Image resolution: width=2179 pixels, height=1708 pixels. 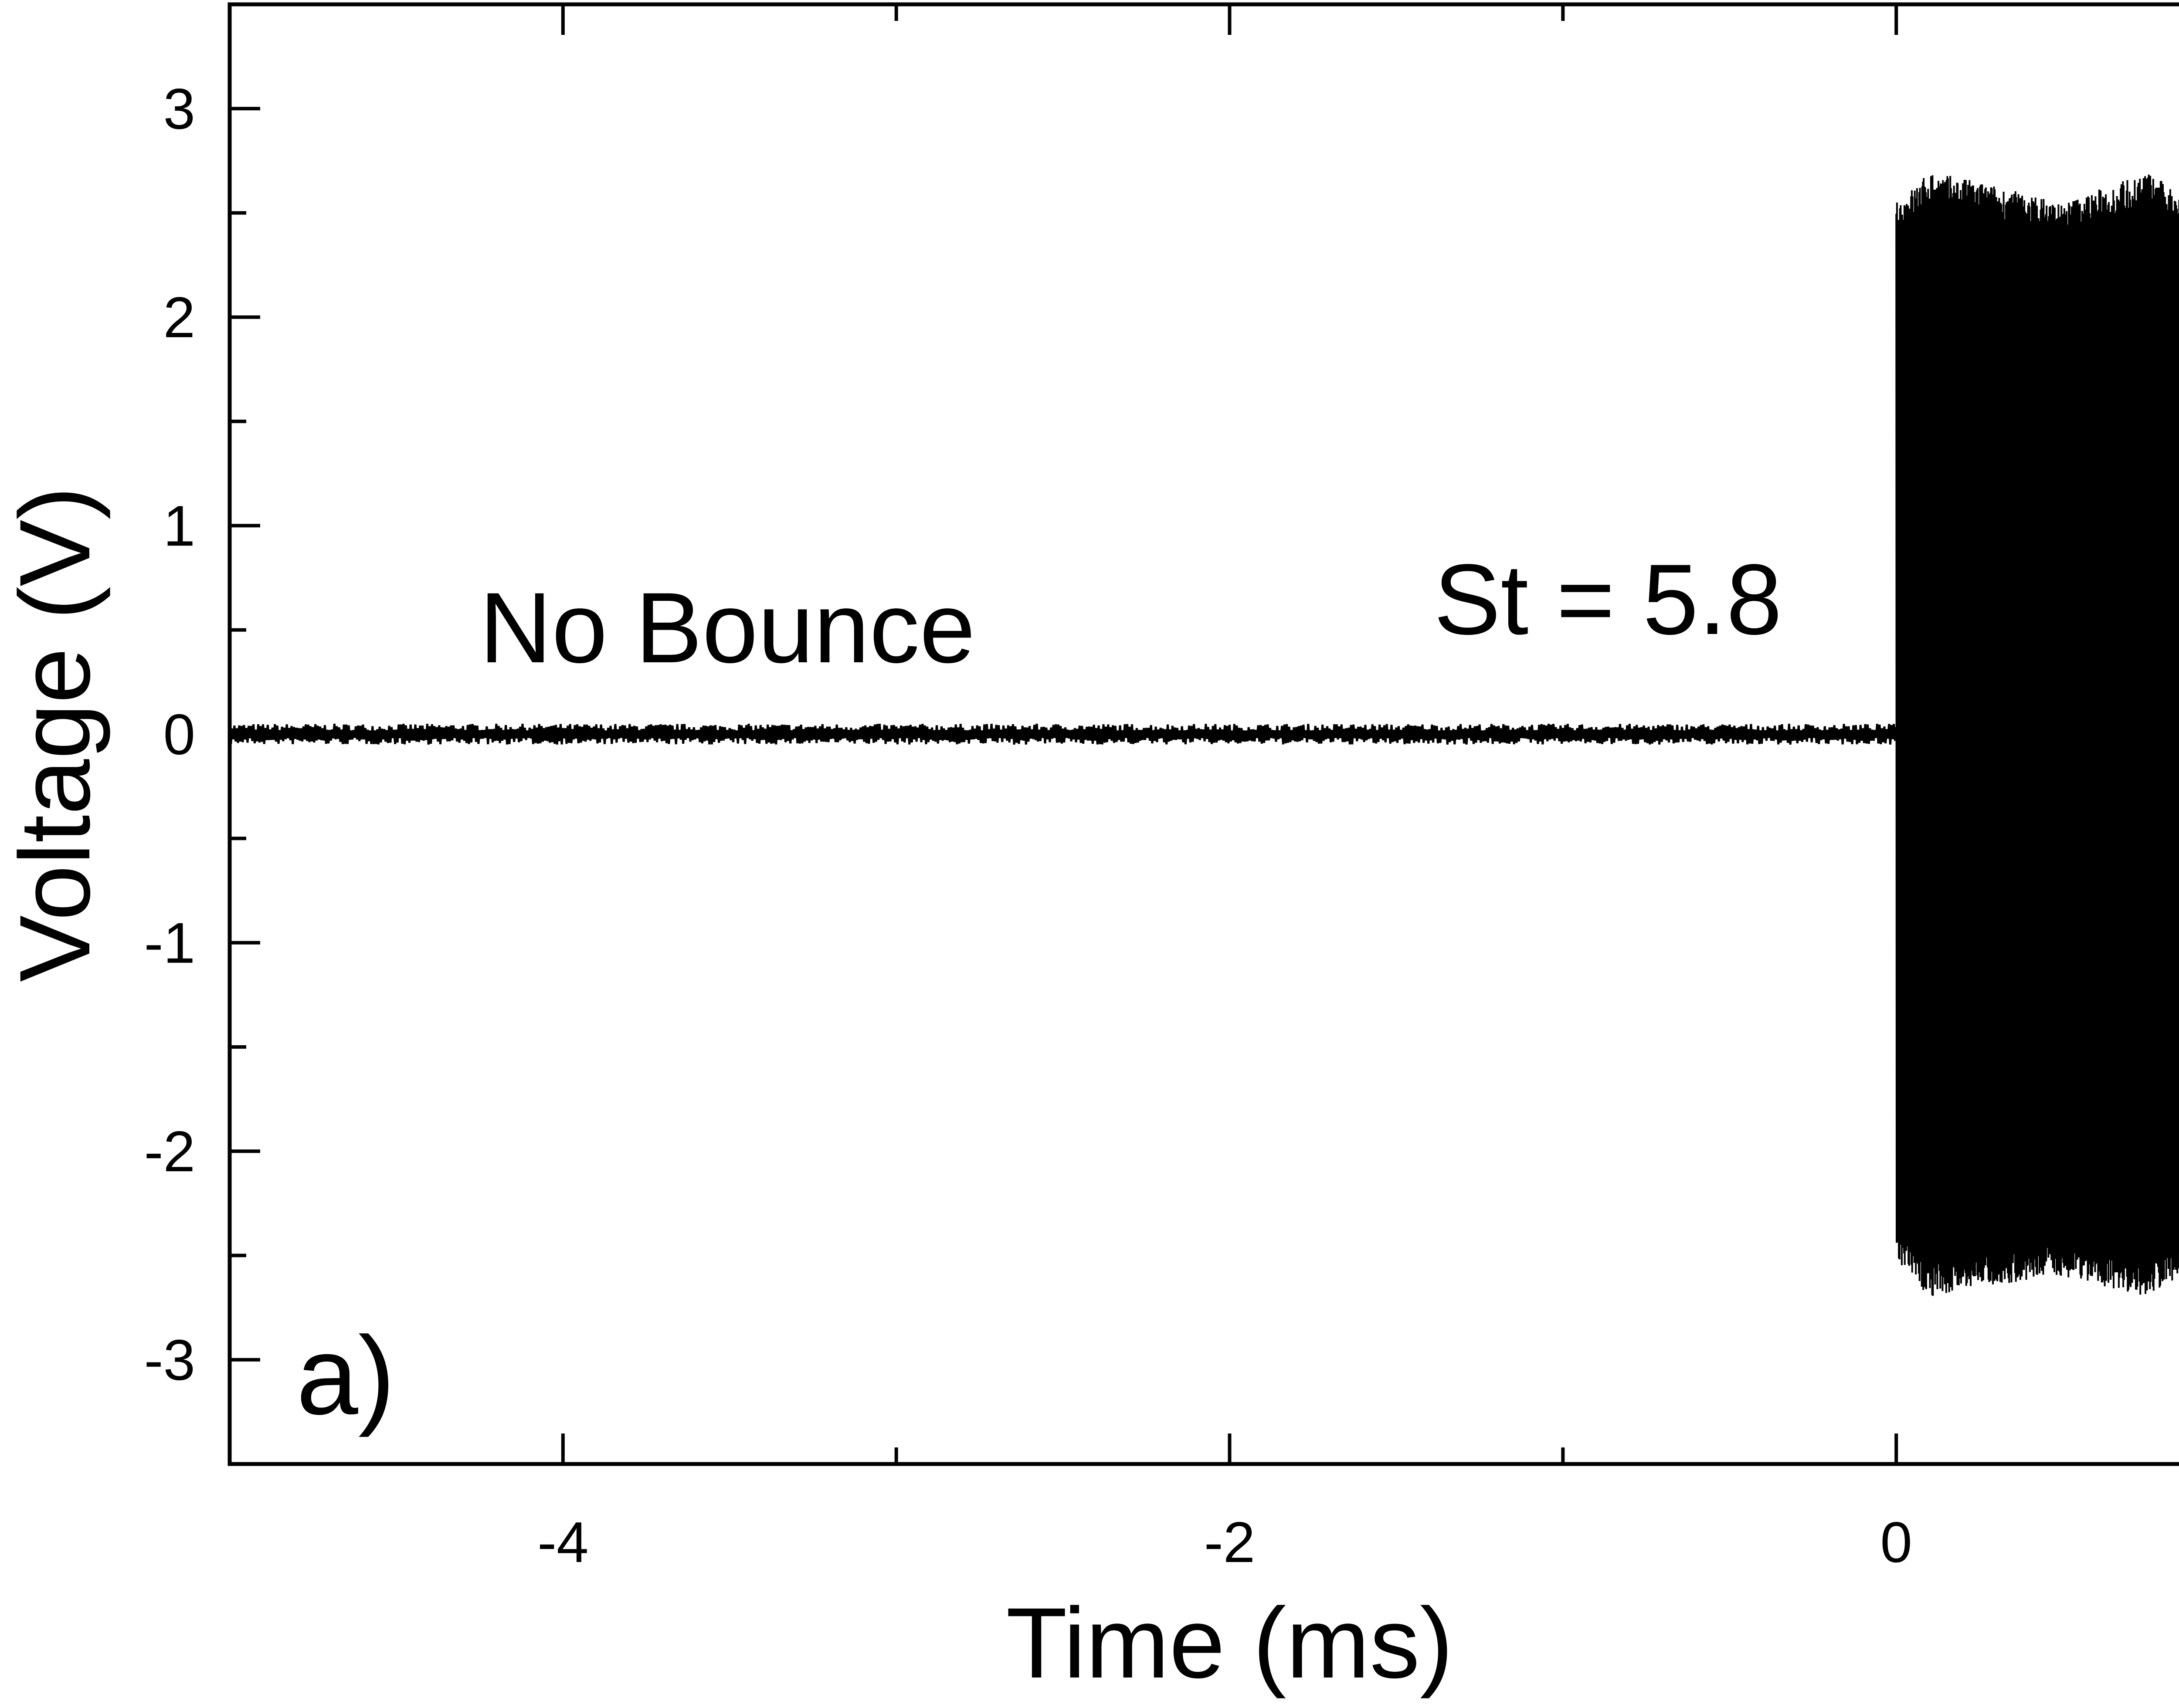 I want to click on x-tick-label: 0, so click(x=1896, y=1542).